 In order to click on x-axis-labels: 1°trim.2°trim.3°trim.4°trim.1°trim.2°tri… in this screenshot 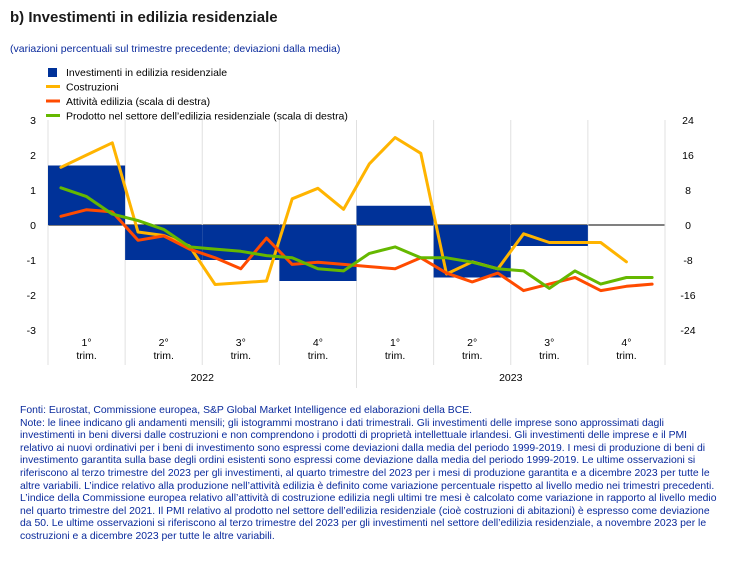, I will do `click(356, 360)`.